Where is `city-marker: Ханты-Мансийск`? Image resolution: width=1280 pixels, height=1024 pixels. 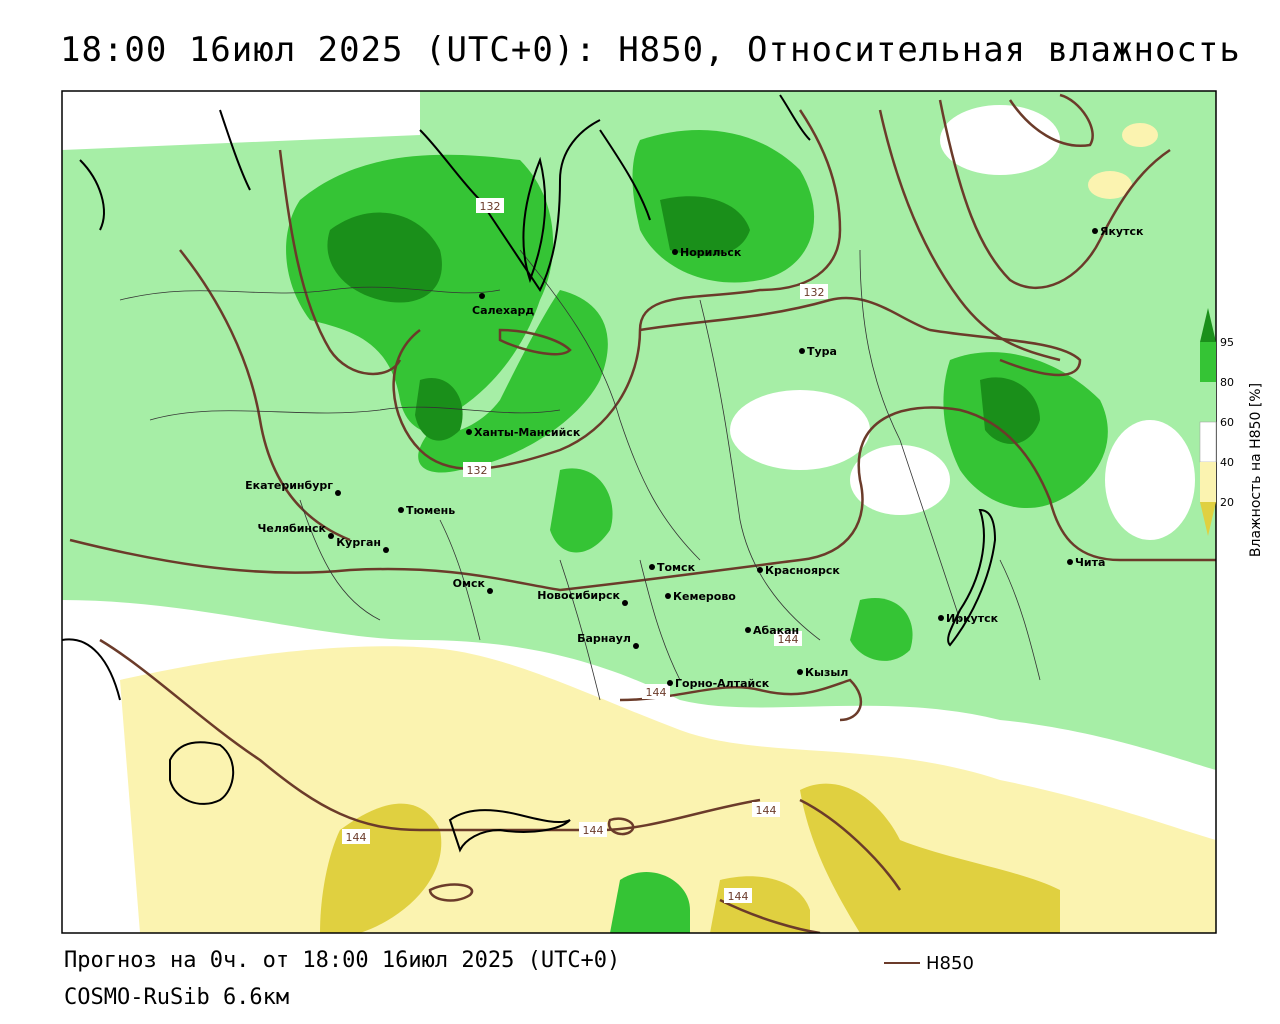
city-marker: Ханты-Мансийск is located at coordinates (523, 432).